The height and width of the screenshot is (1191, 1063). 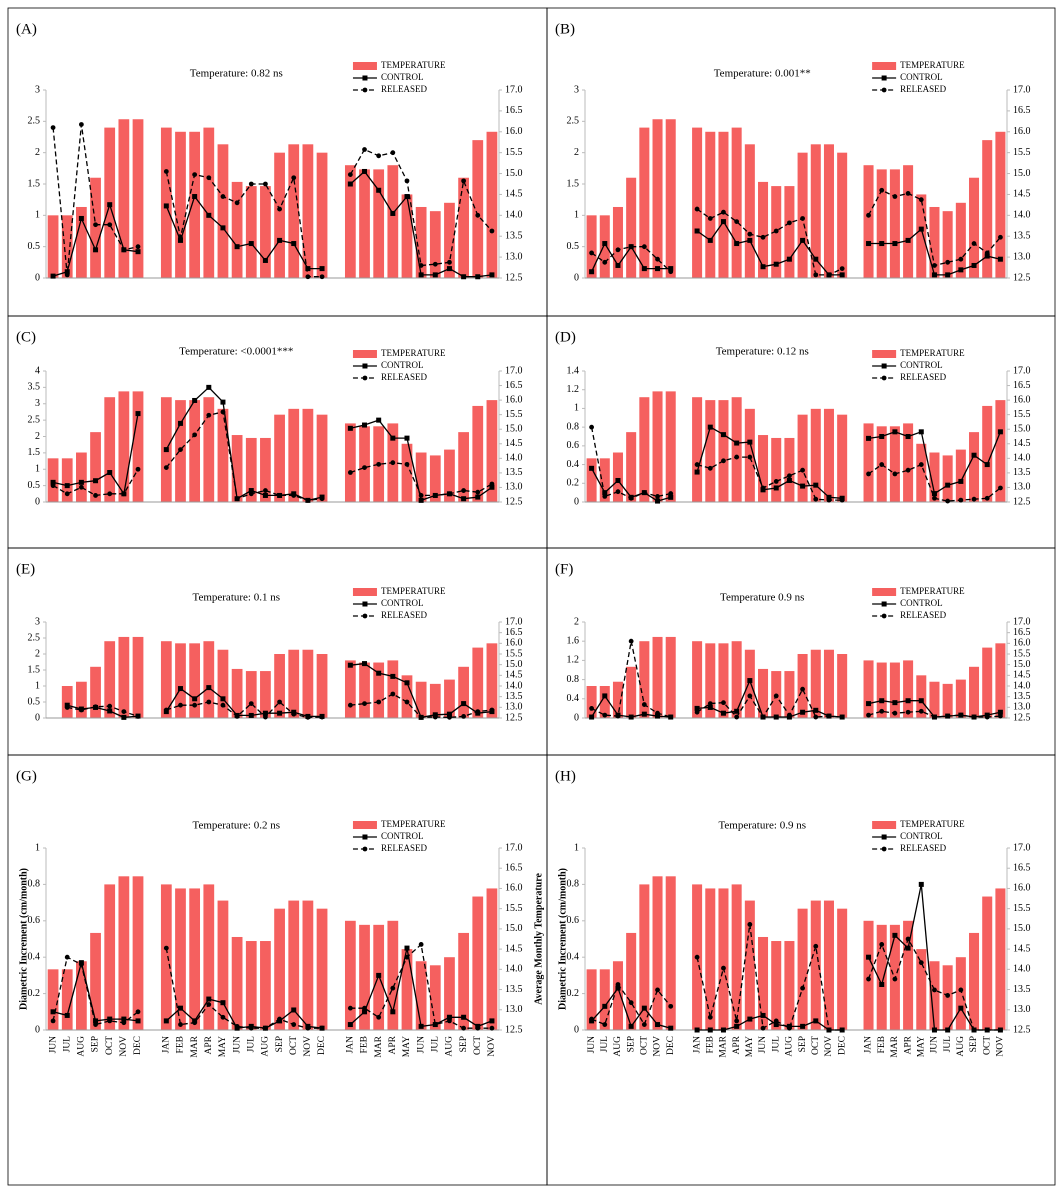 What do you see at coordinates (923, 848) in the screenshot?
I see `legend-label: RELEASED` at bounding box center [923, 848].